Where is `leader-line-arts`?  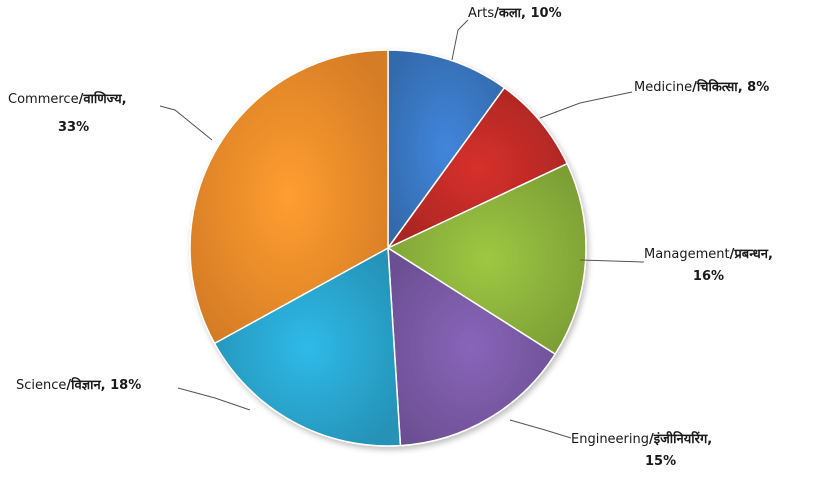 leader-line-arts is located at coordinates (460, 40).